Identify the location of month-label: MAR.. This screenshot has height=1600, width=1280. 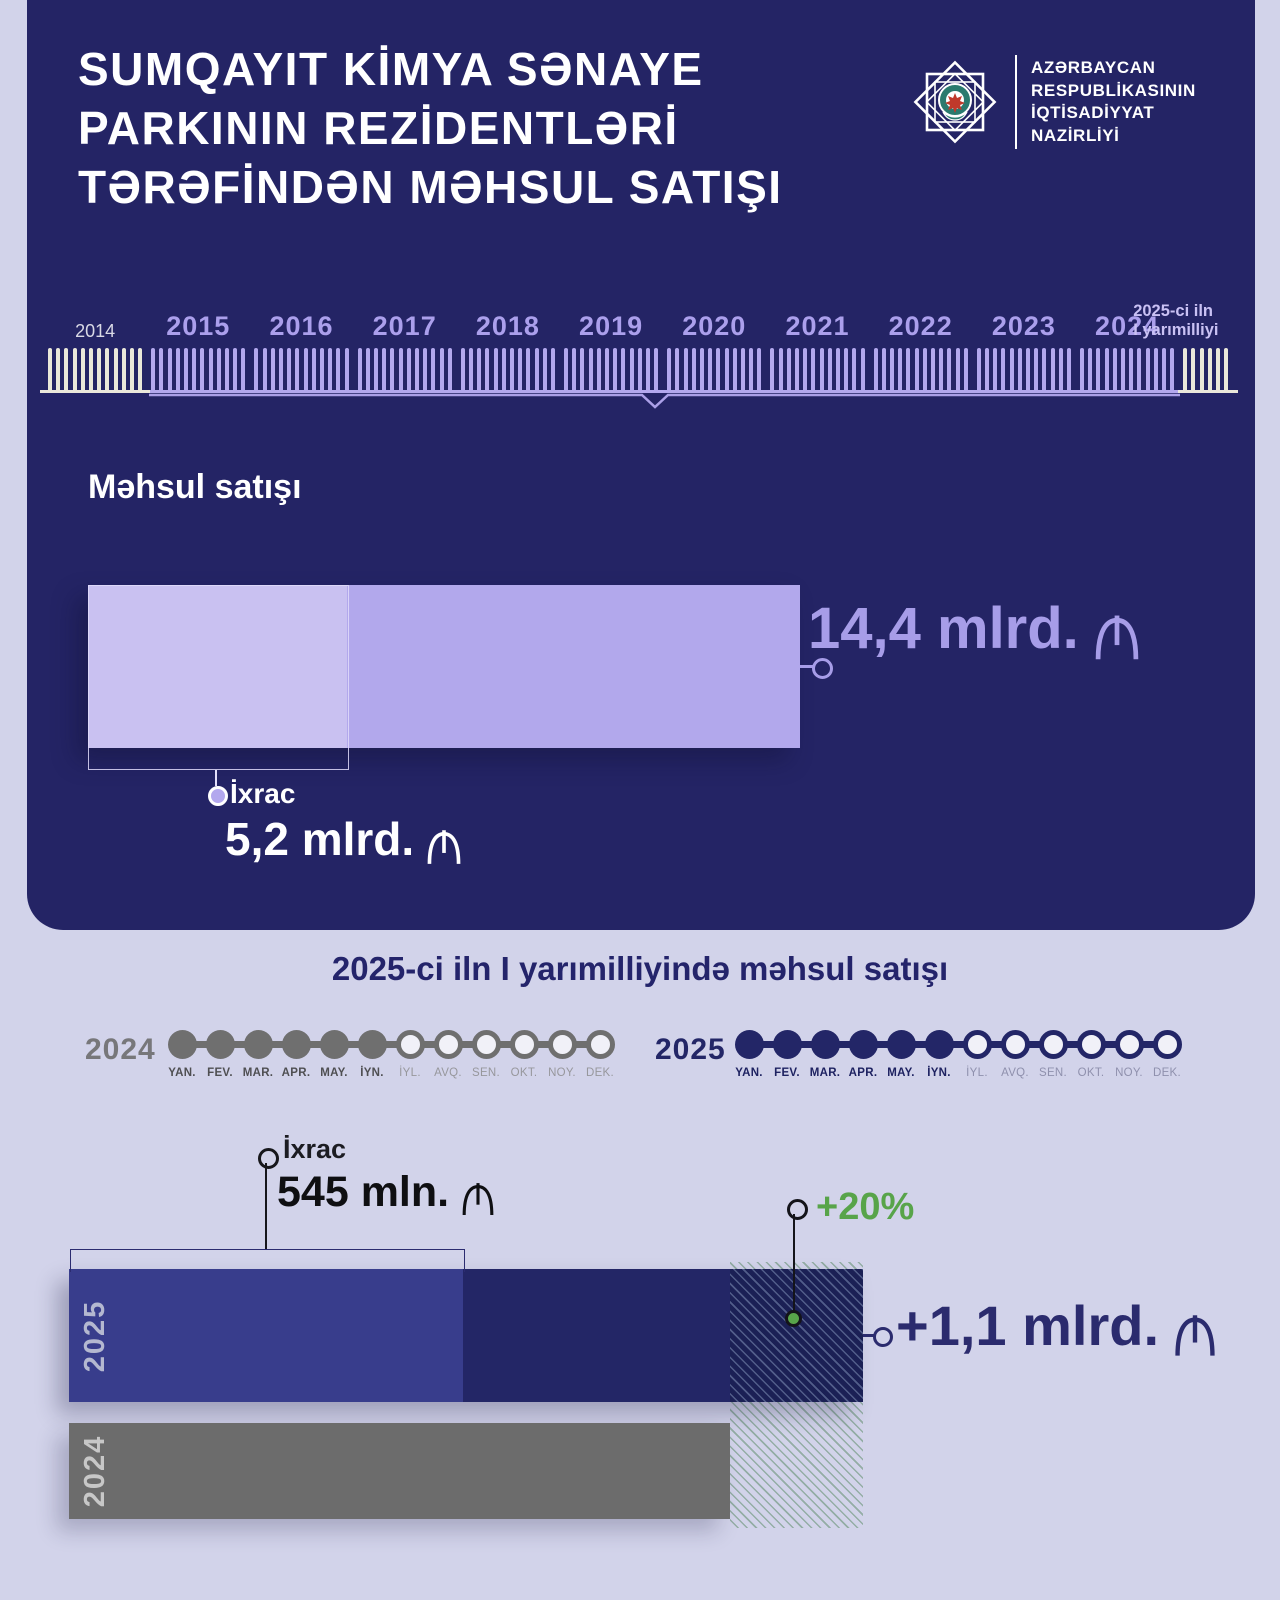
(825, 1073).